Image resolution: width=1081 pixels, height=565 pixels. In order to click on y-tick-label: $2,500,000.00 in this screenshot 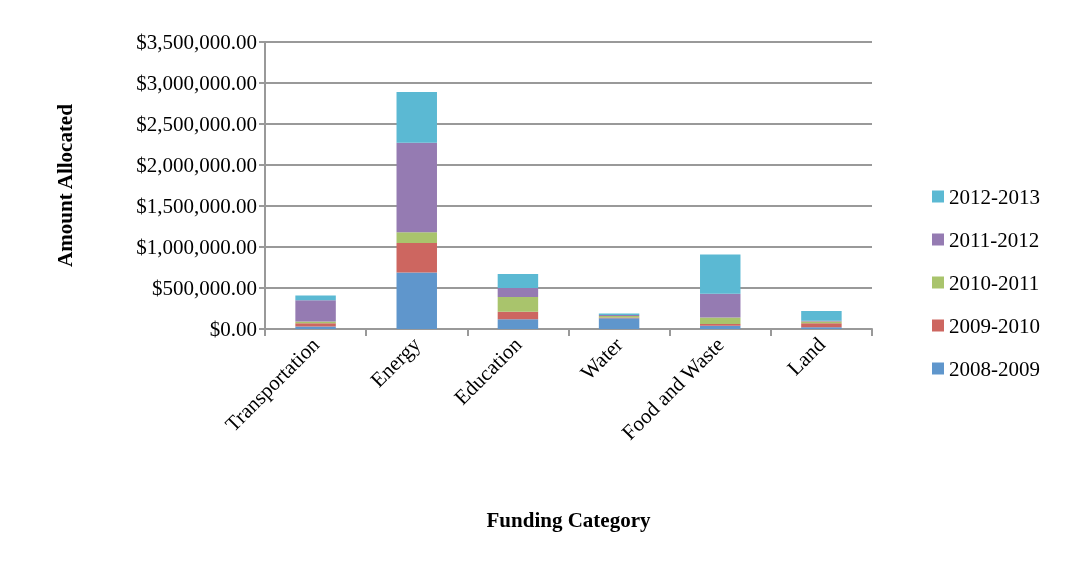, I will do `click(196, 124)`.